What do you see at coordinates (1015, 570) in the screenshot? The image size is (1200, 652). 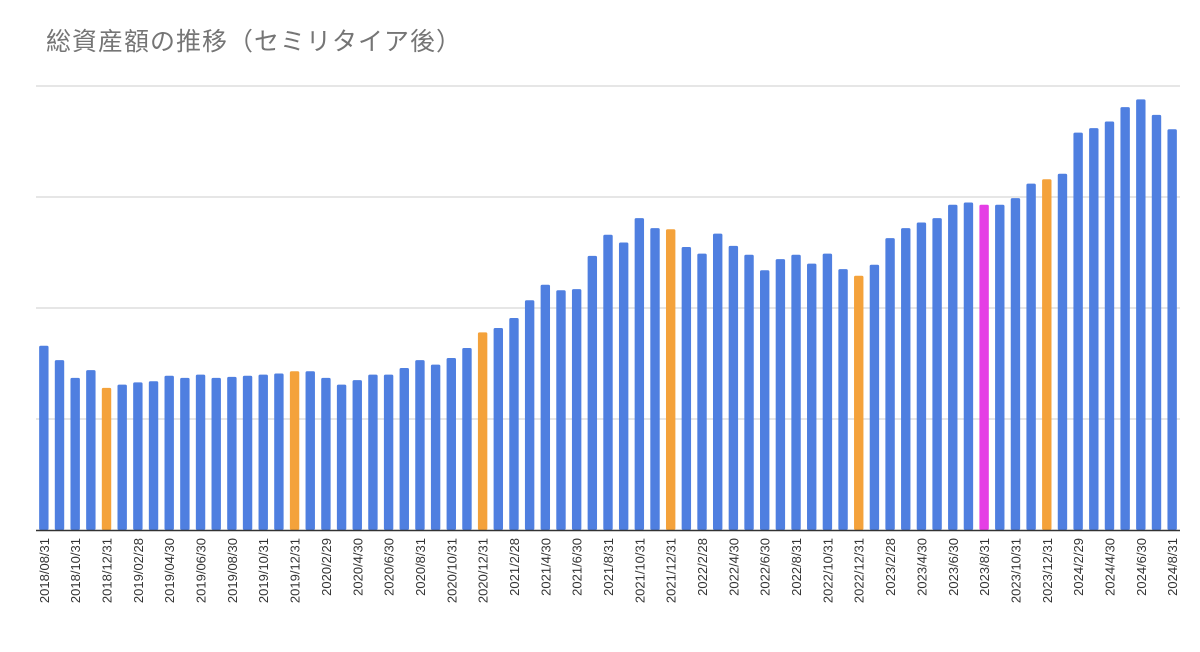 I see `x-tick-label: 2023/10/31` at bounding box center [1015, 570].